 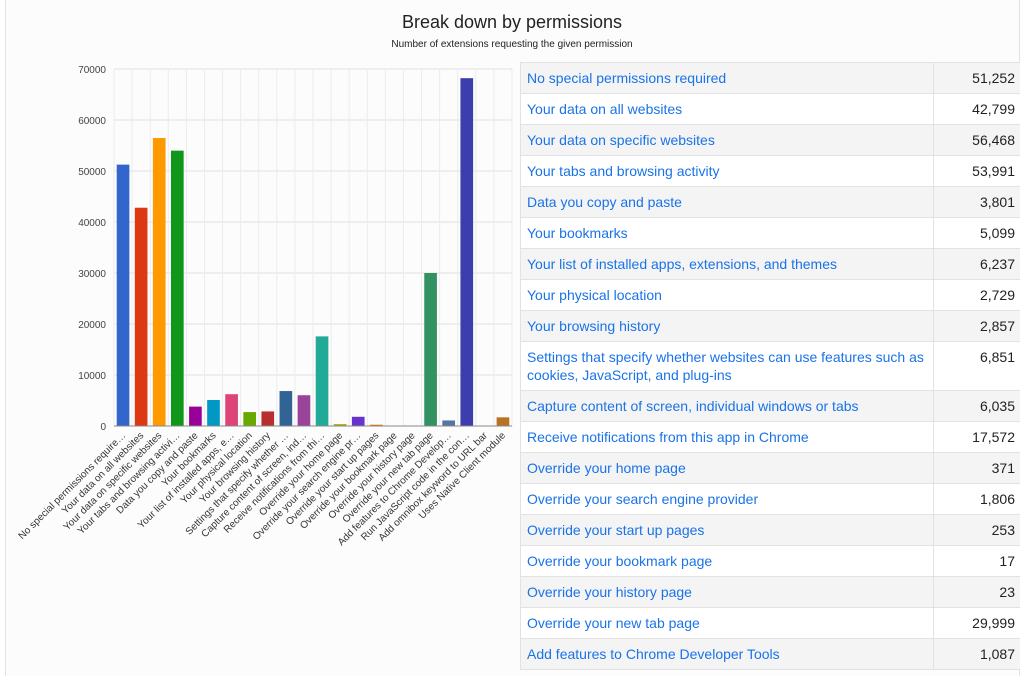 What do you see at coordinates (727, 592) in the screenshot?
I see `permission-name-cell: Override your history page` at bounding box center [727, 592].